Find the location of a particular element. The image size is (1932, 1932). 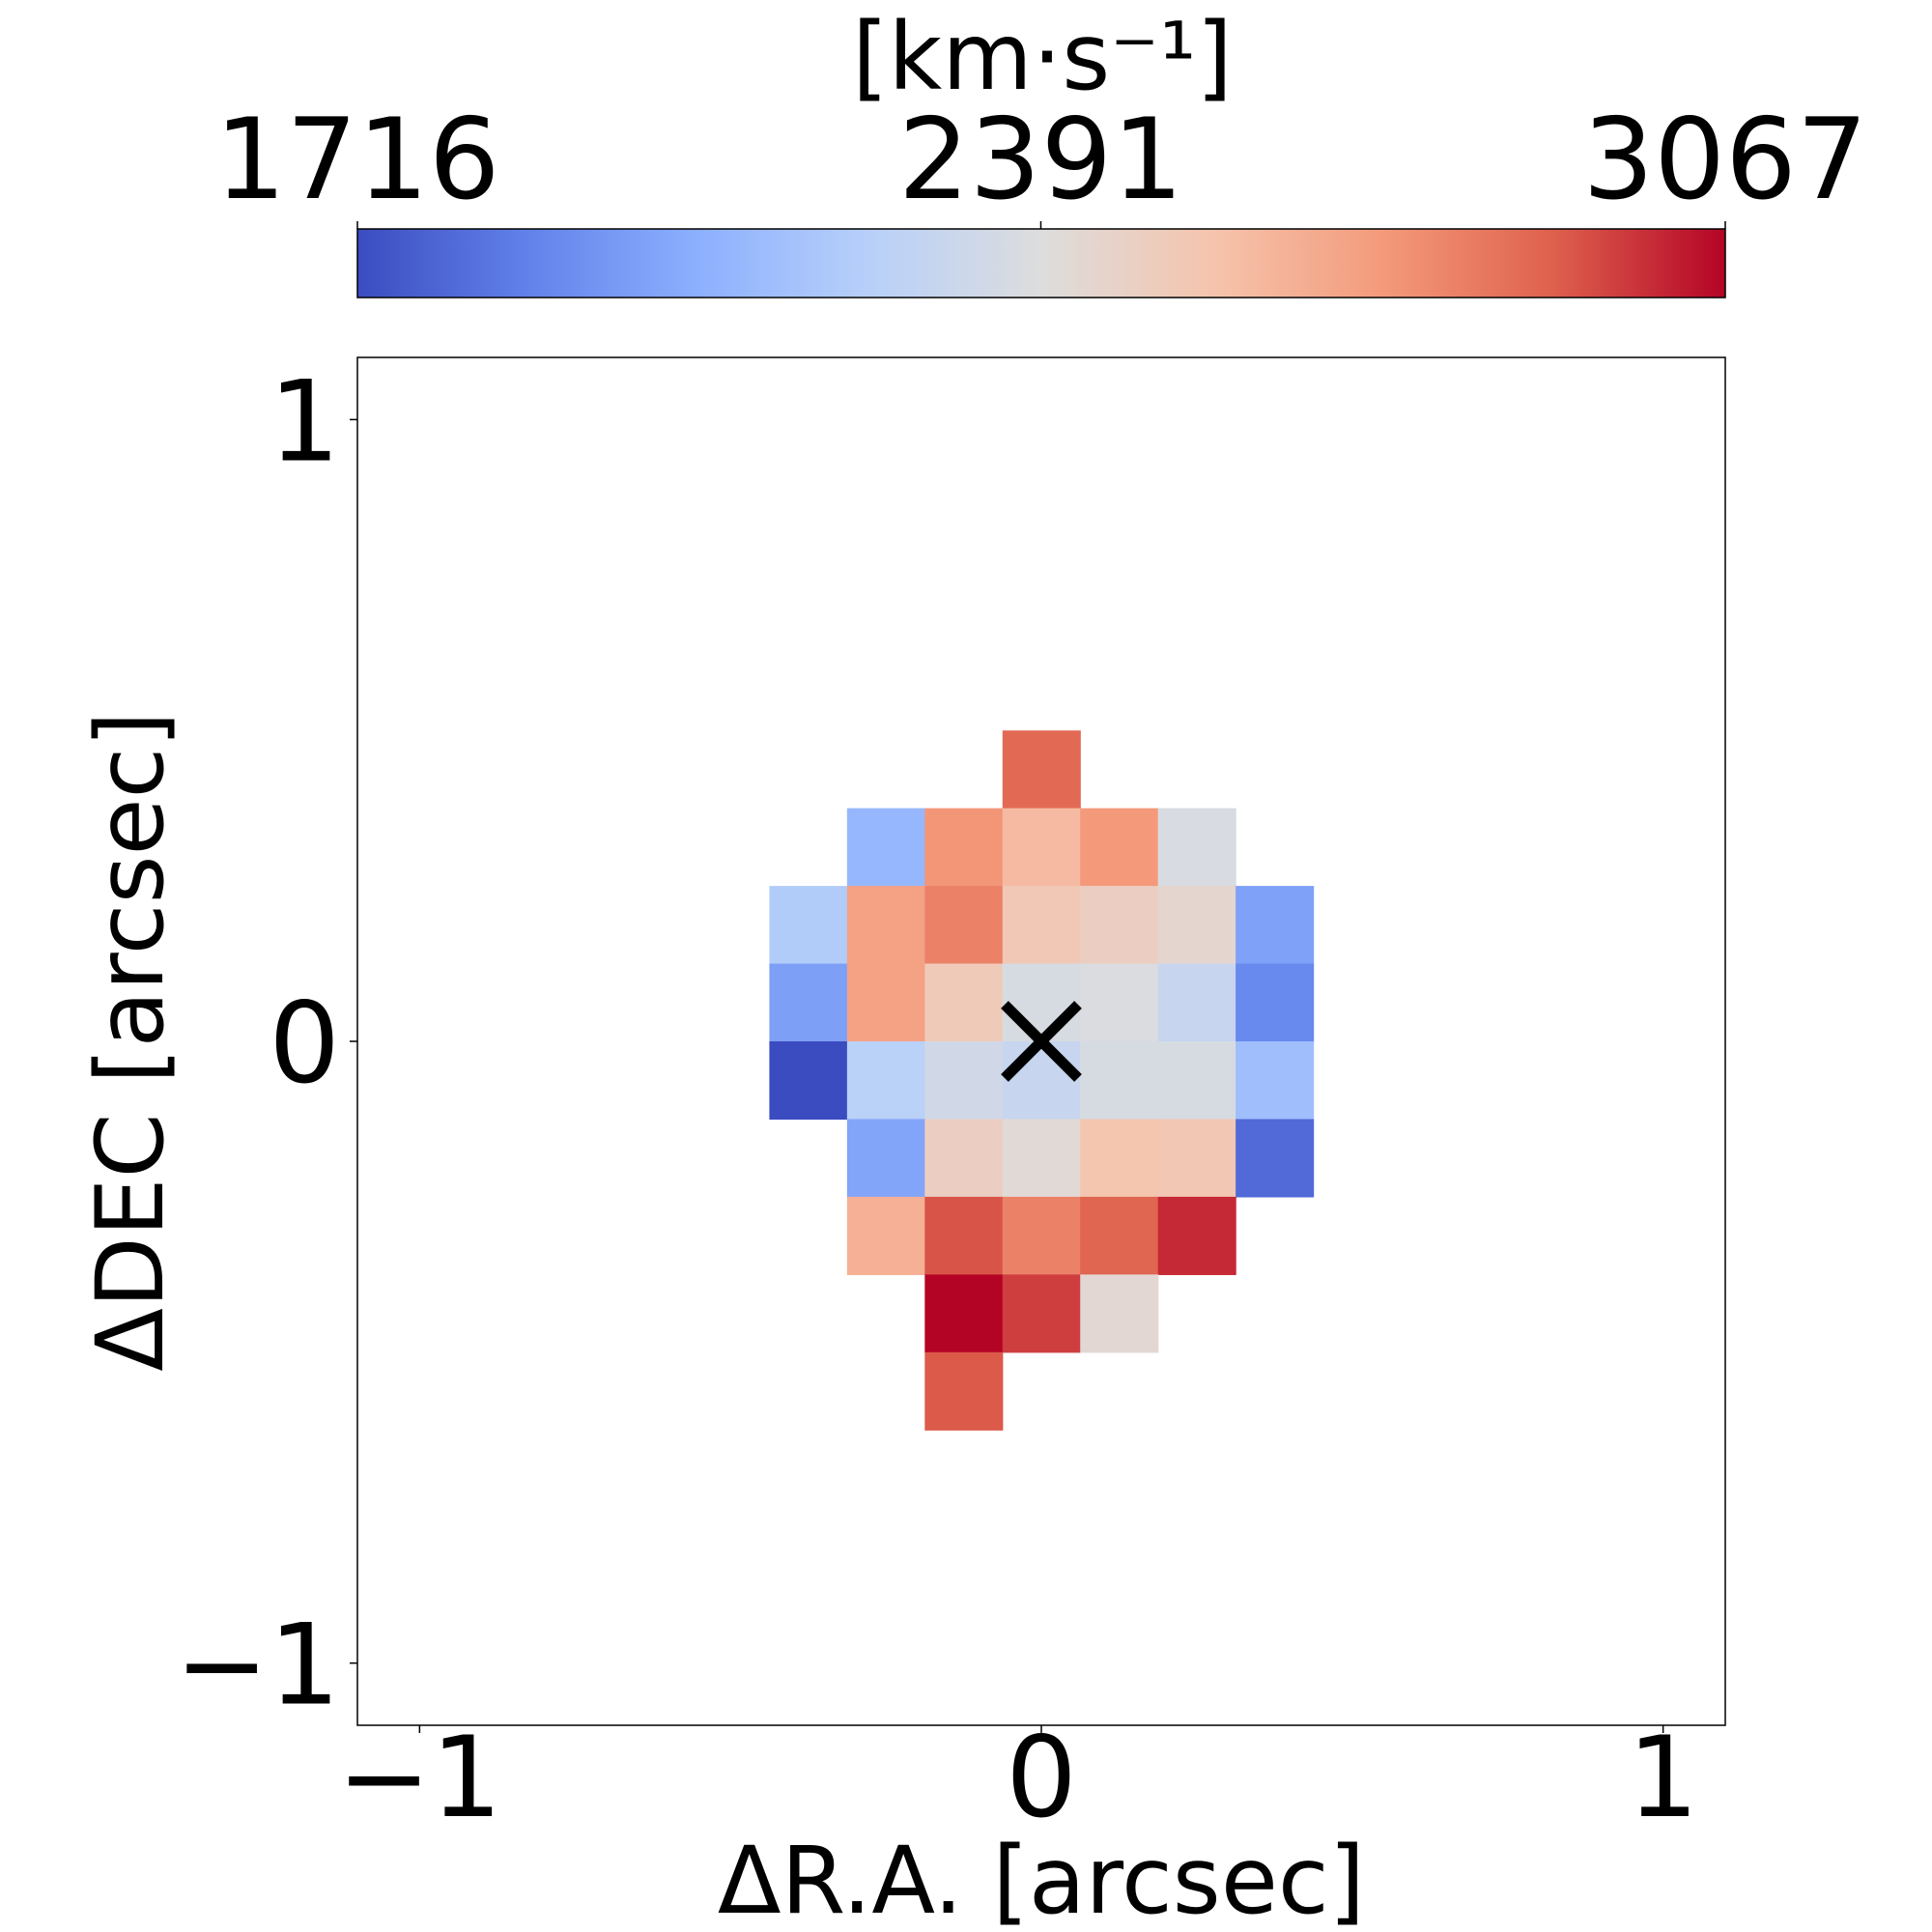

colorbar: [km·s⁻¹] 1716 2391 3067 is located at coordinates (1041, 150).